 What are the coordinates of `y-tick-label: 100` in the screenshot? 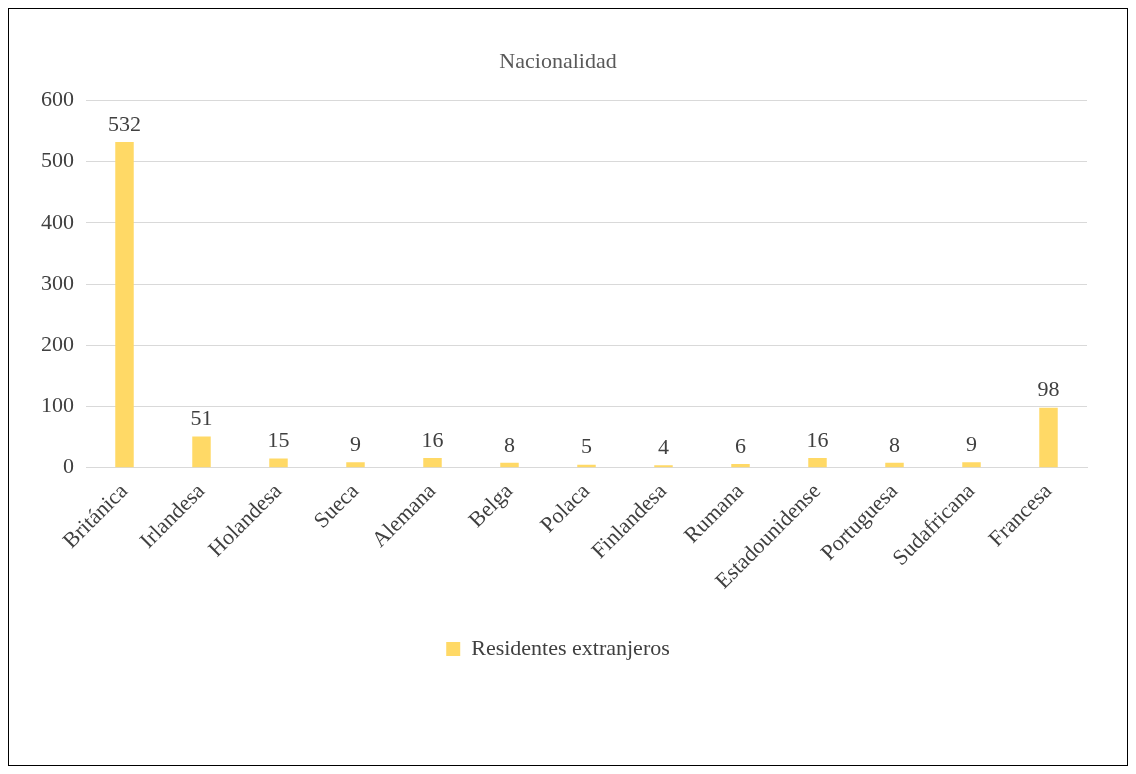 It's located at (57, 405).